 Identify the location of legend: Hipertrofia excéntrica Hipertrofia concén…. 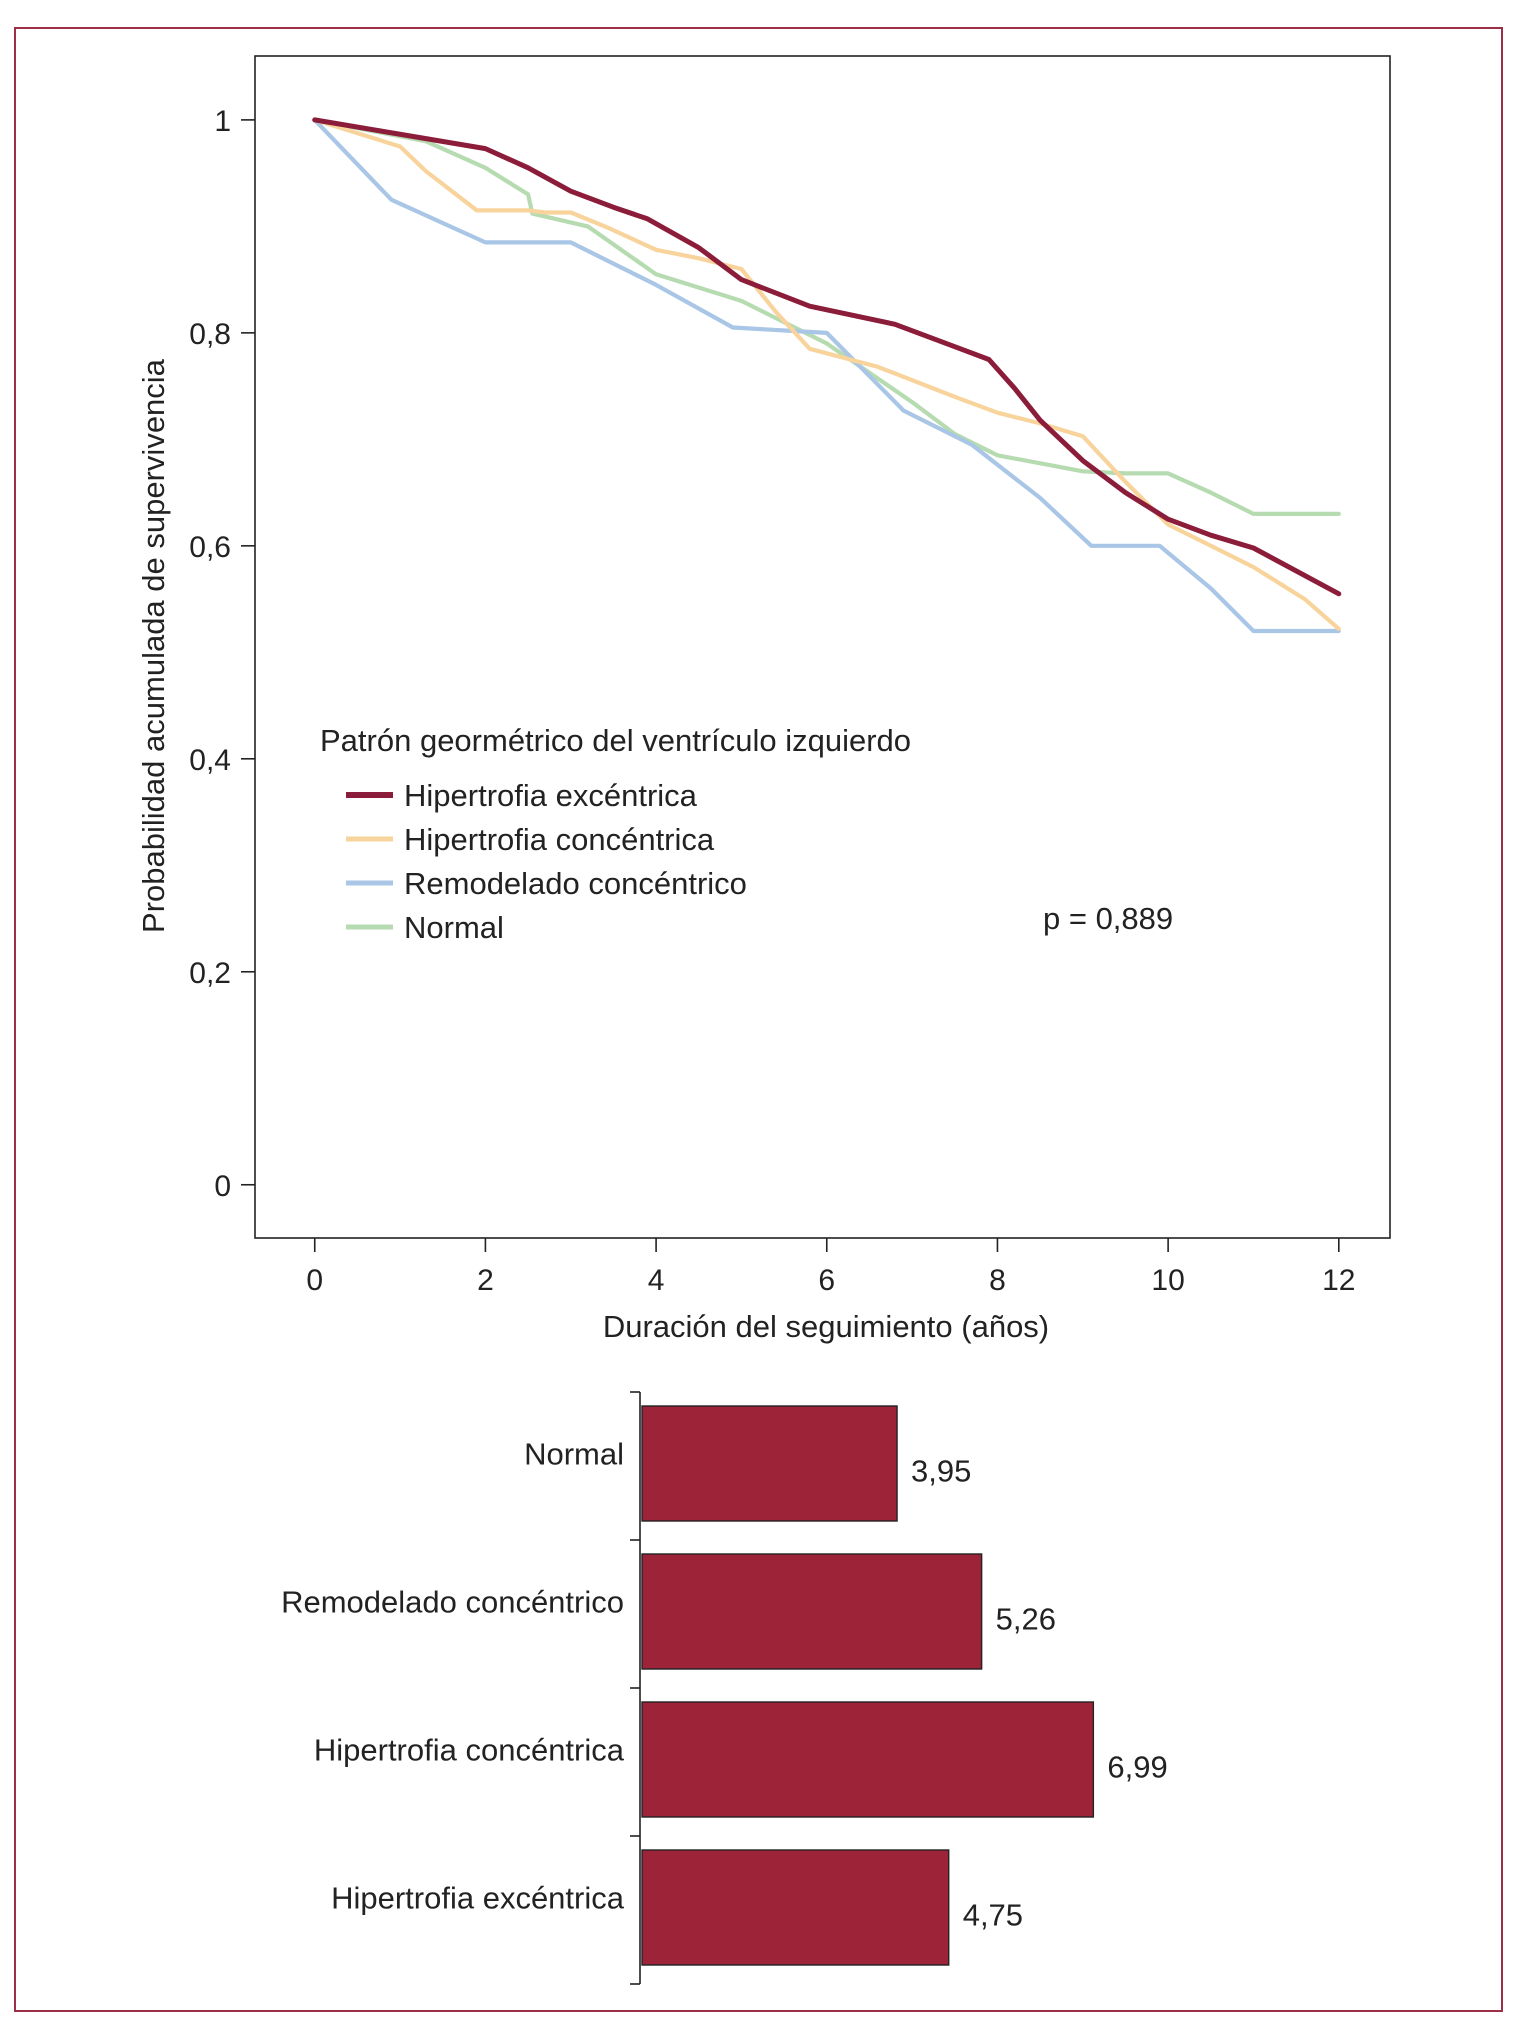
(546, 861).